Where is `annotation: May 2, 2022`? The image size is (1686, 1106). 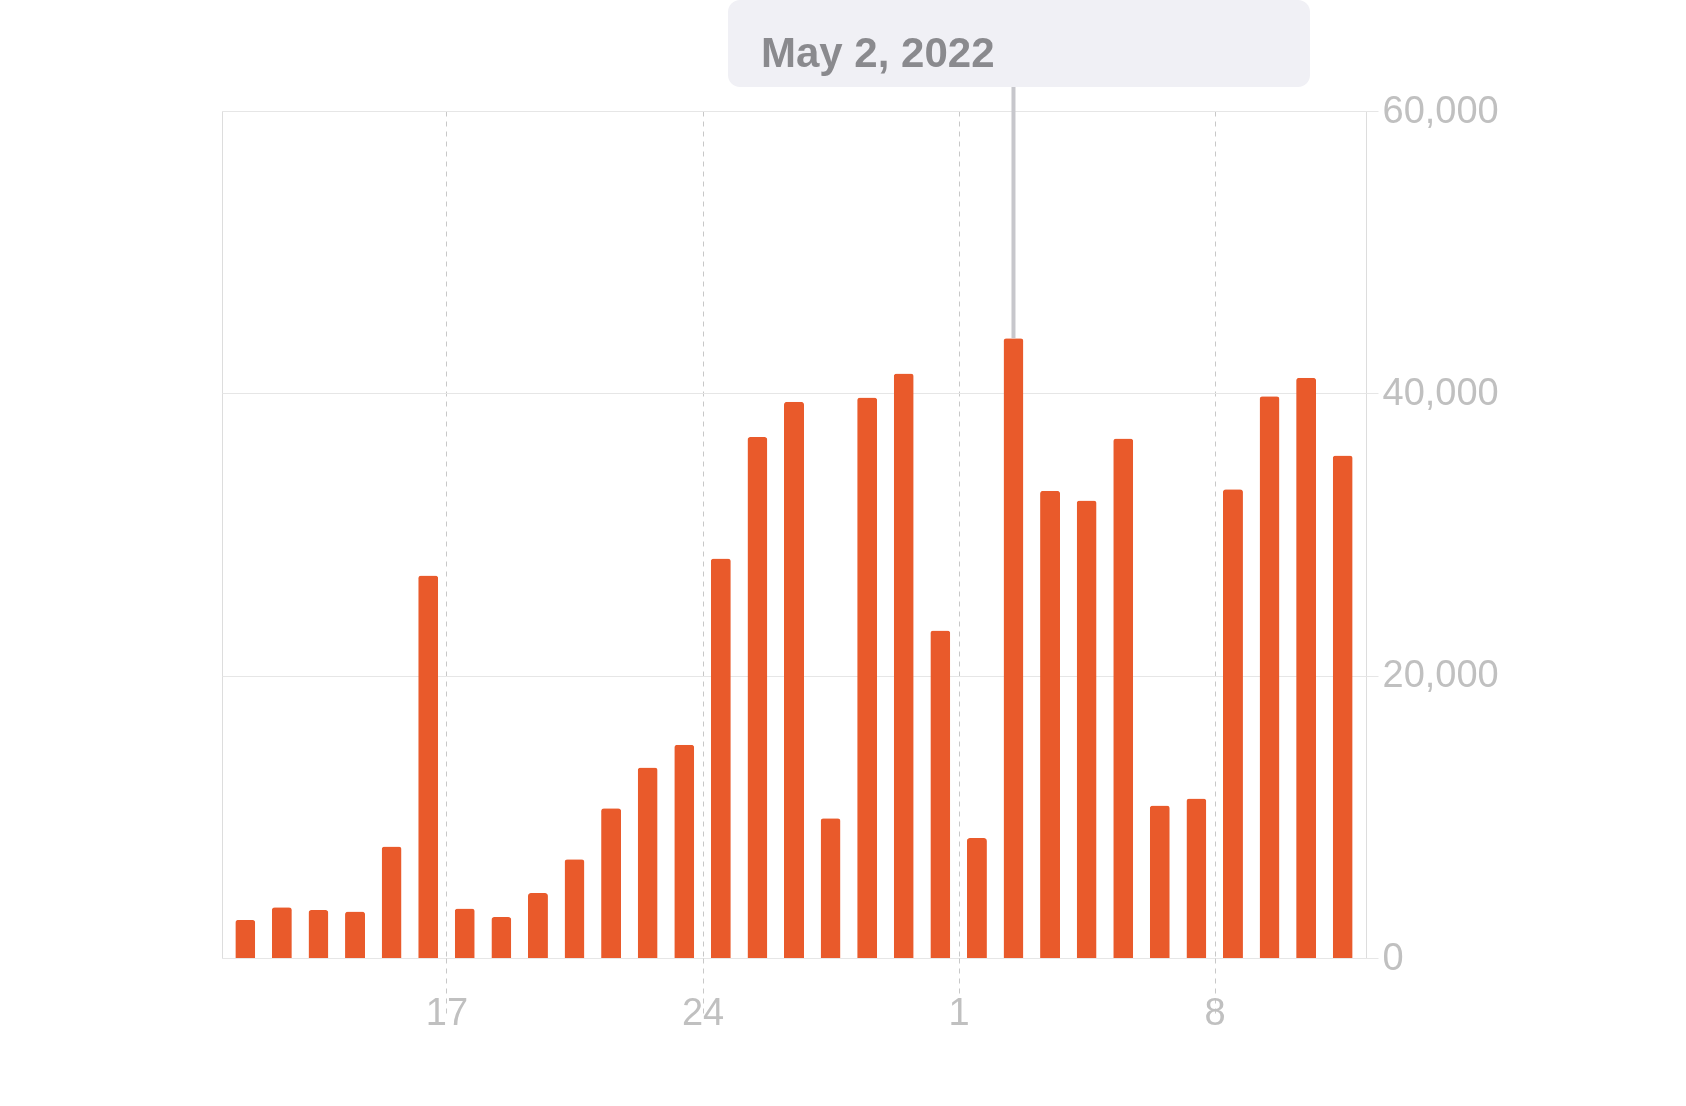 annotation: May 2, 2022 is located at coordinates (878, 52).